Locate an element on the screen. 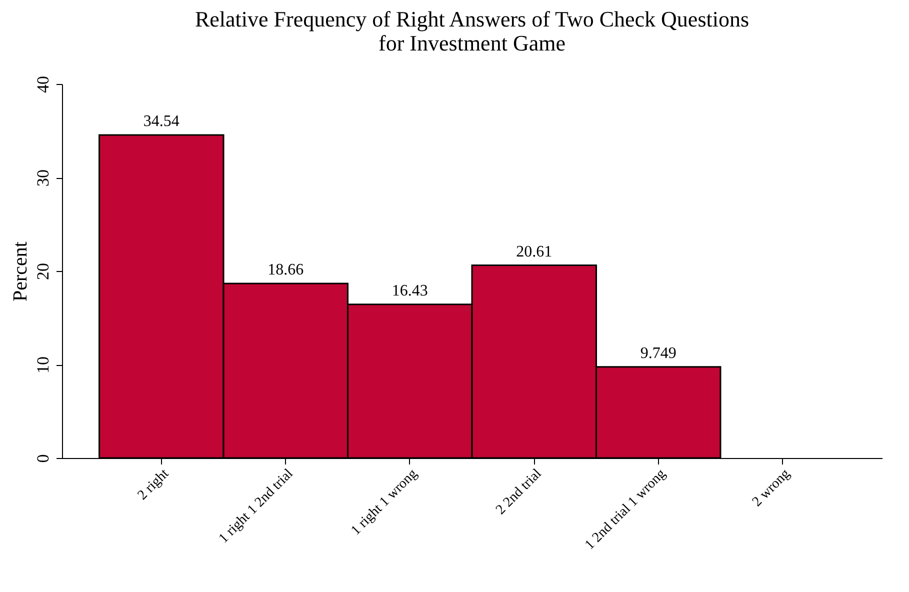  y-axis-title: Percent is located at coordinates (21, 271).